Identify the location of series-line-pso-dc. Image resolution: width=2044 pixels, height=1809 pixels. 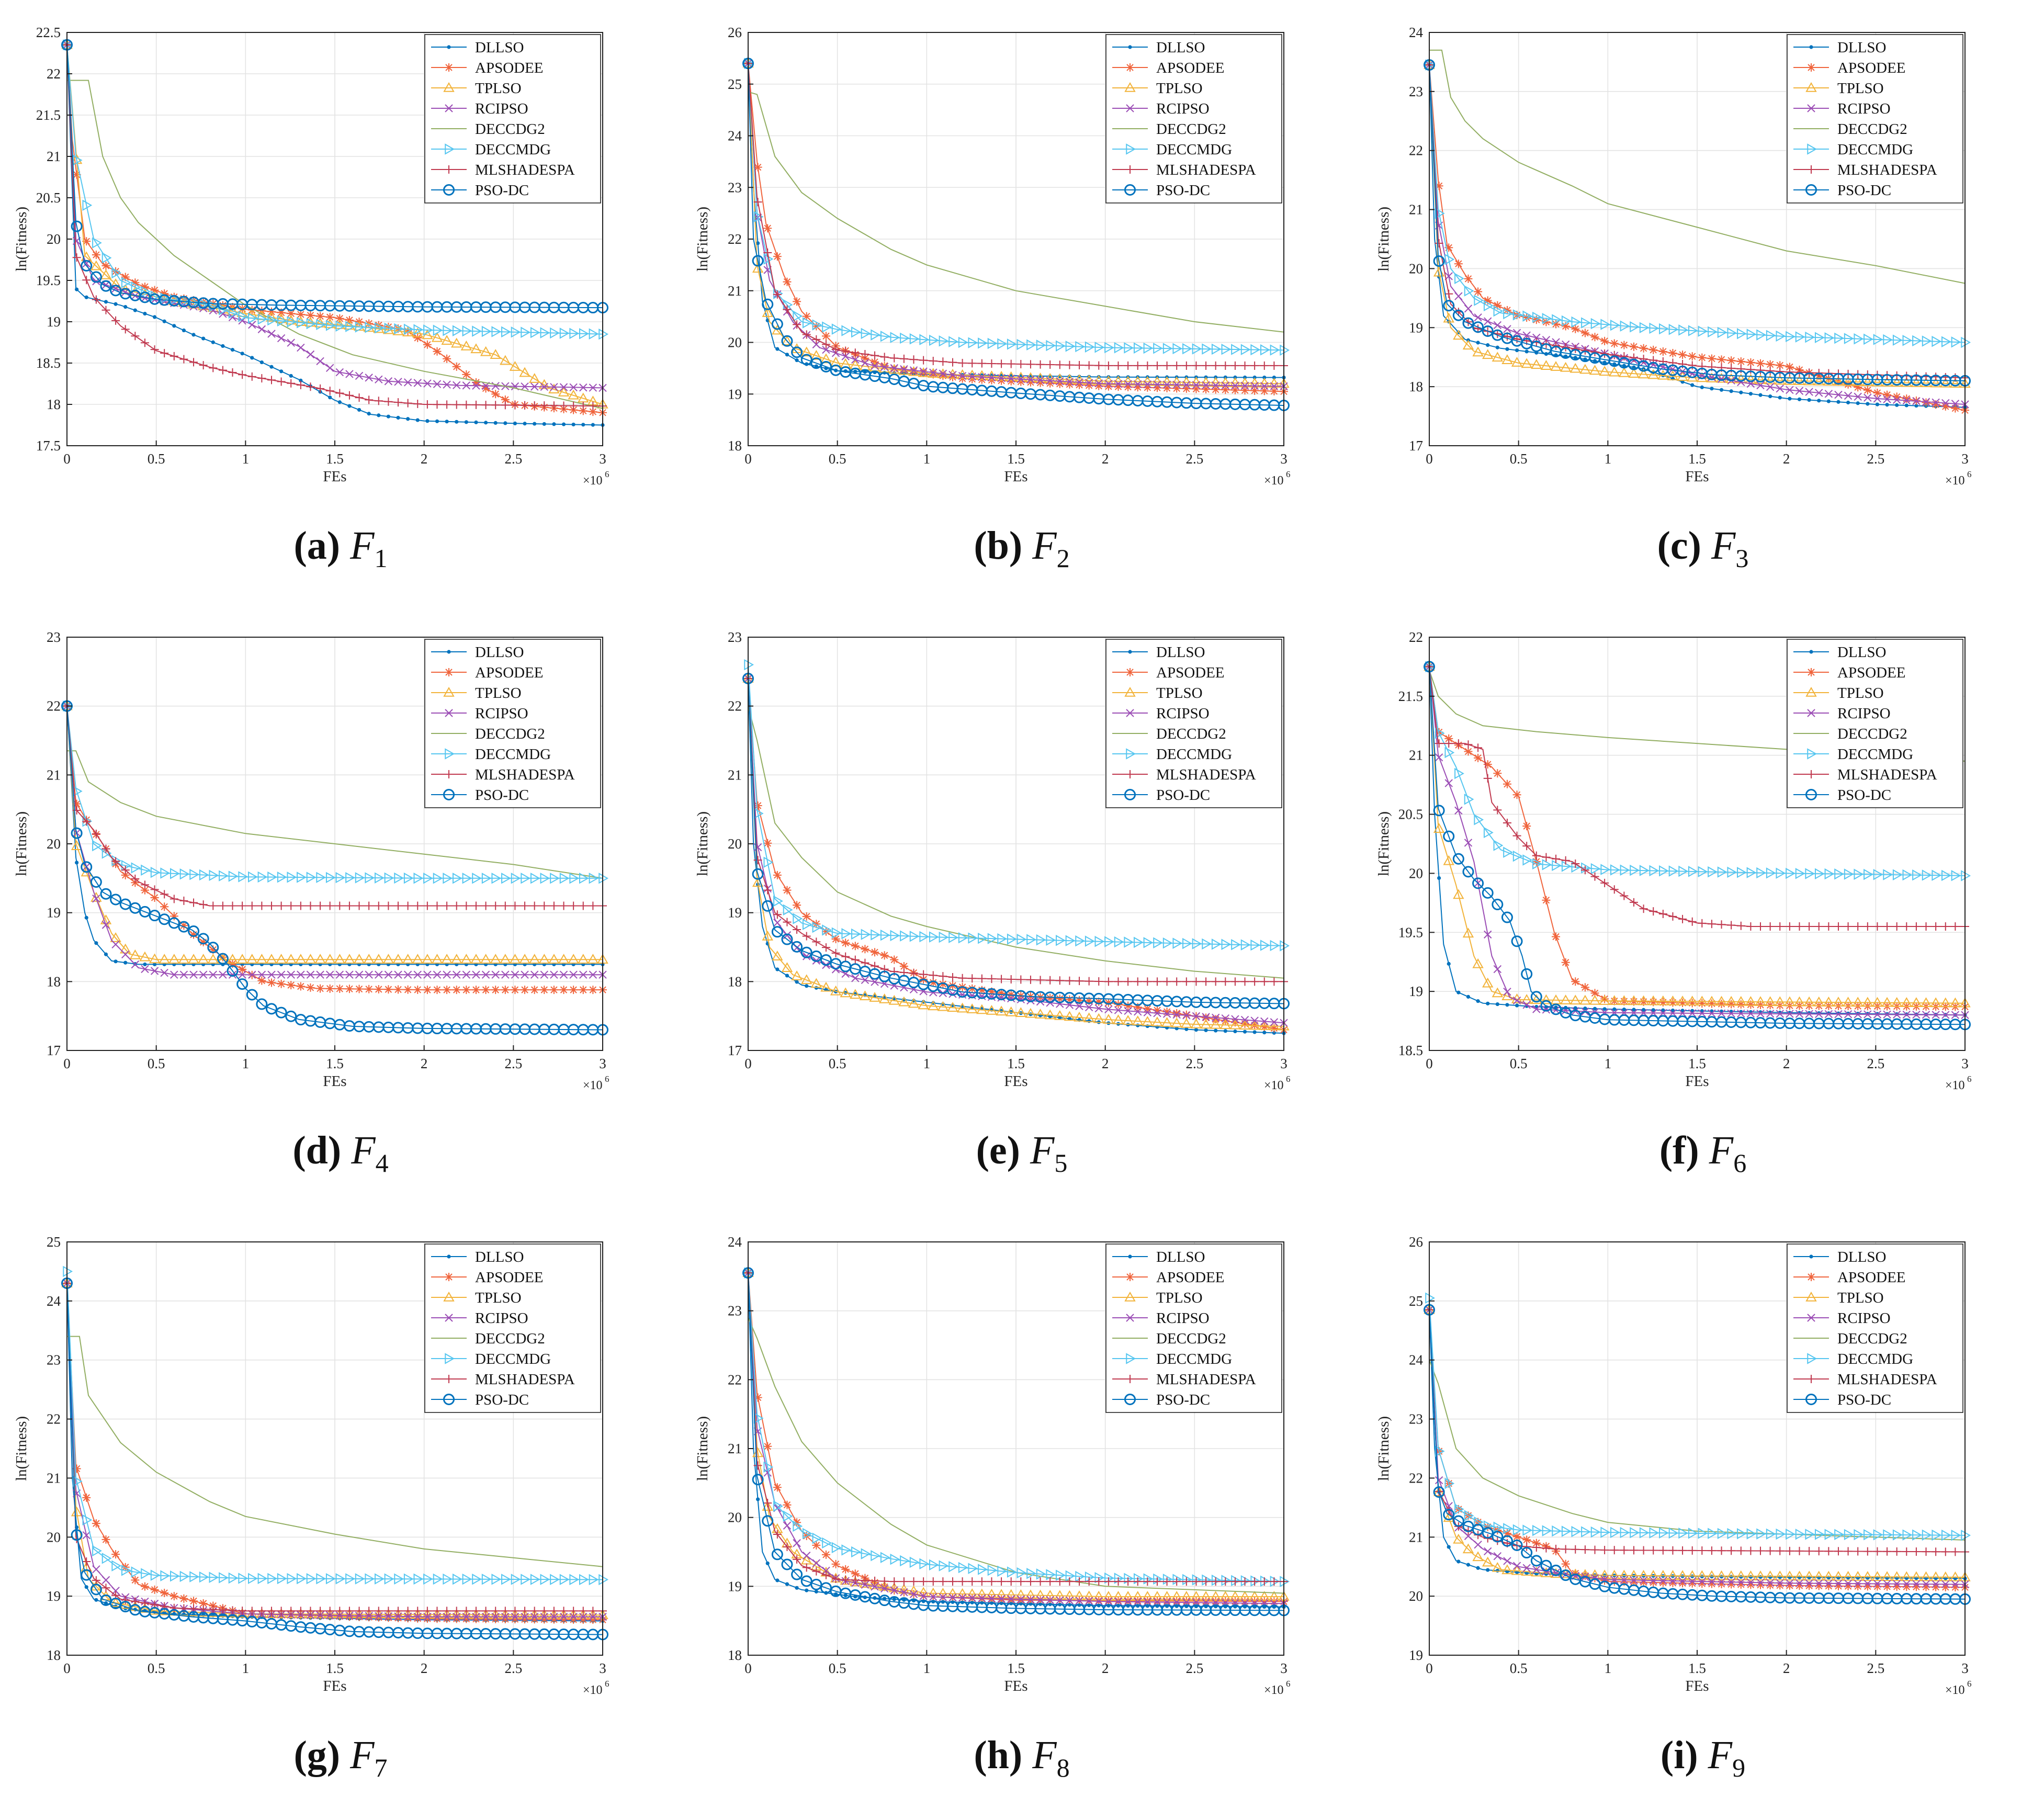
(1016, 234).